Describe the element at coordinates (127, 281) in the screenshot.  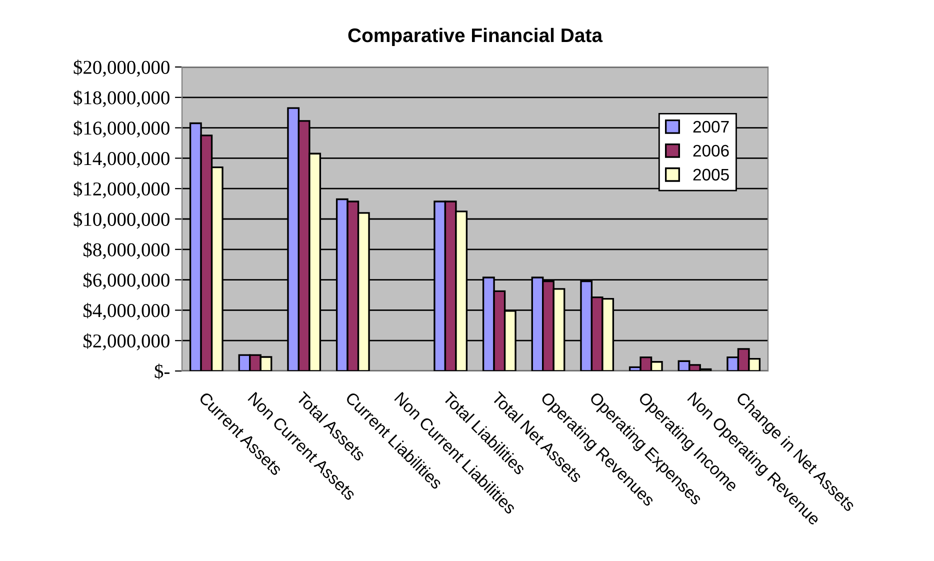
I see `y-tick-label: $6,000,000` at that location.